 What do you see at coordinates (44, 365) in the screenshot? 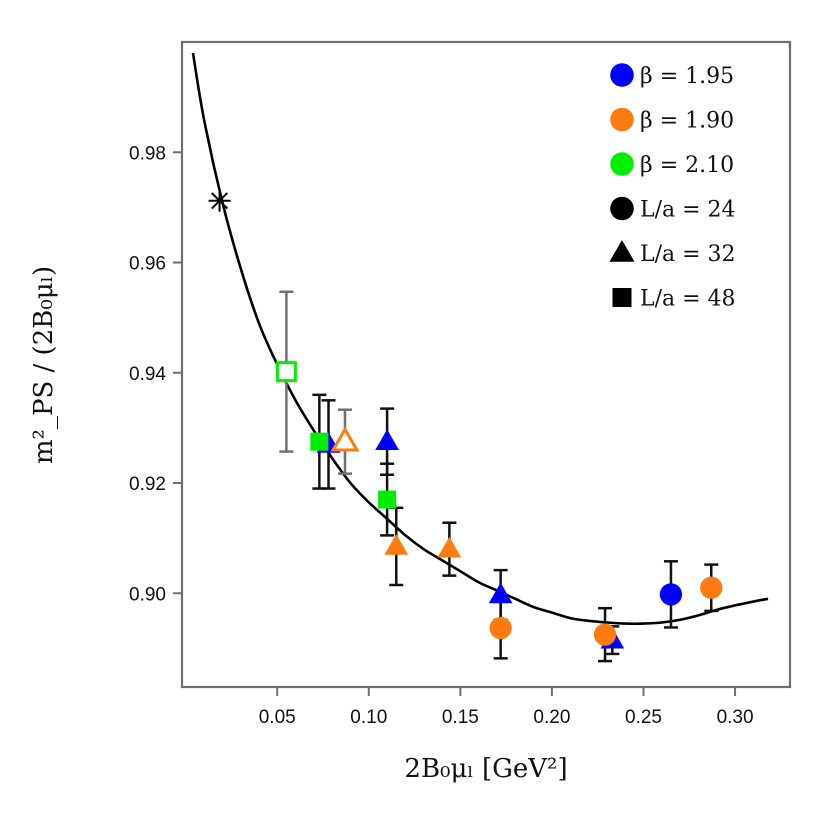
I see `y-axis-title: m²_PS / (2B₀μₗ)` at bounding box center [44, 365].